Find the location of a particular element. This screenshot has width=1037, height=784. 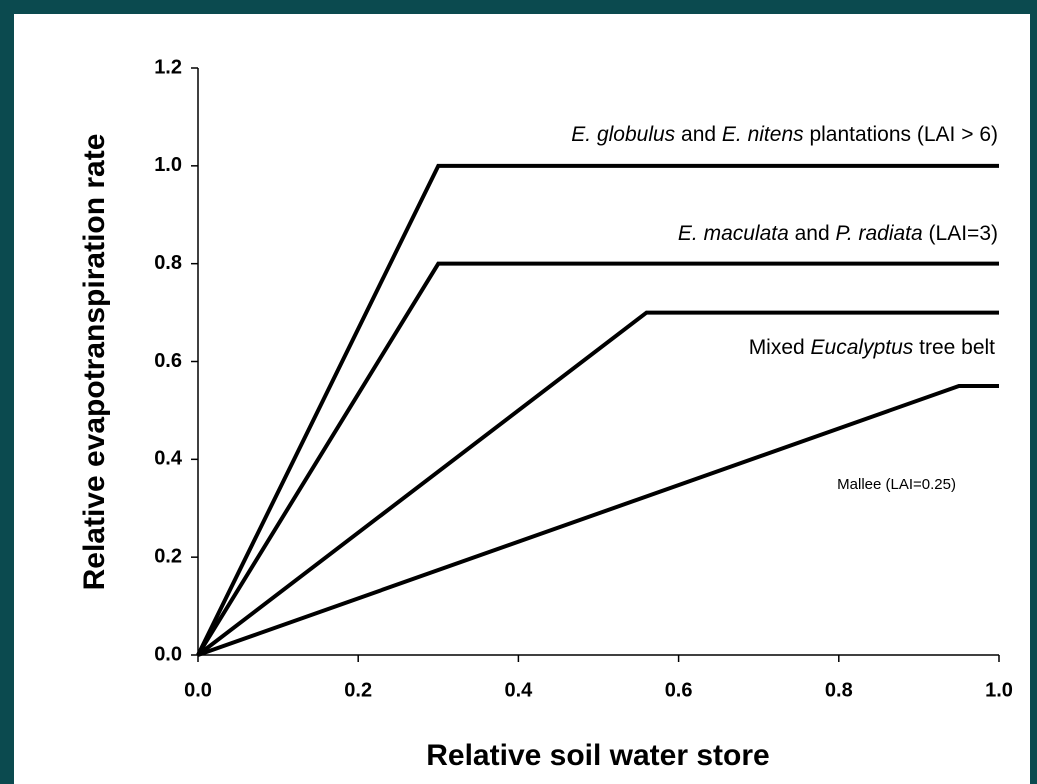

y-tick-label: 1.0 is located at coordinates (168, 165).